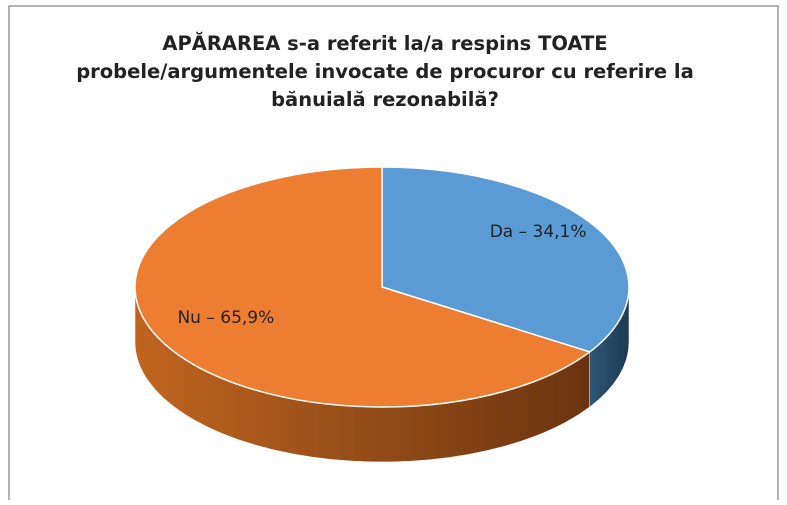 The width and height of the screenshot is (787, 505). Describe the element at coordinates (538, 232) in the screenshot. I see `data-label: Da – 34,1%` at that location.